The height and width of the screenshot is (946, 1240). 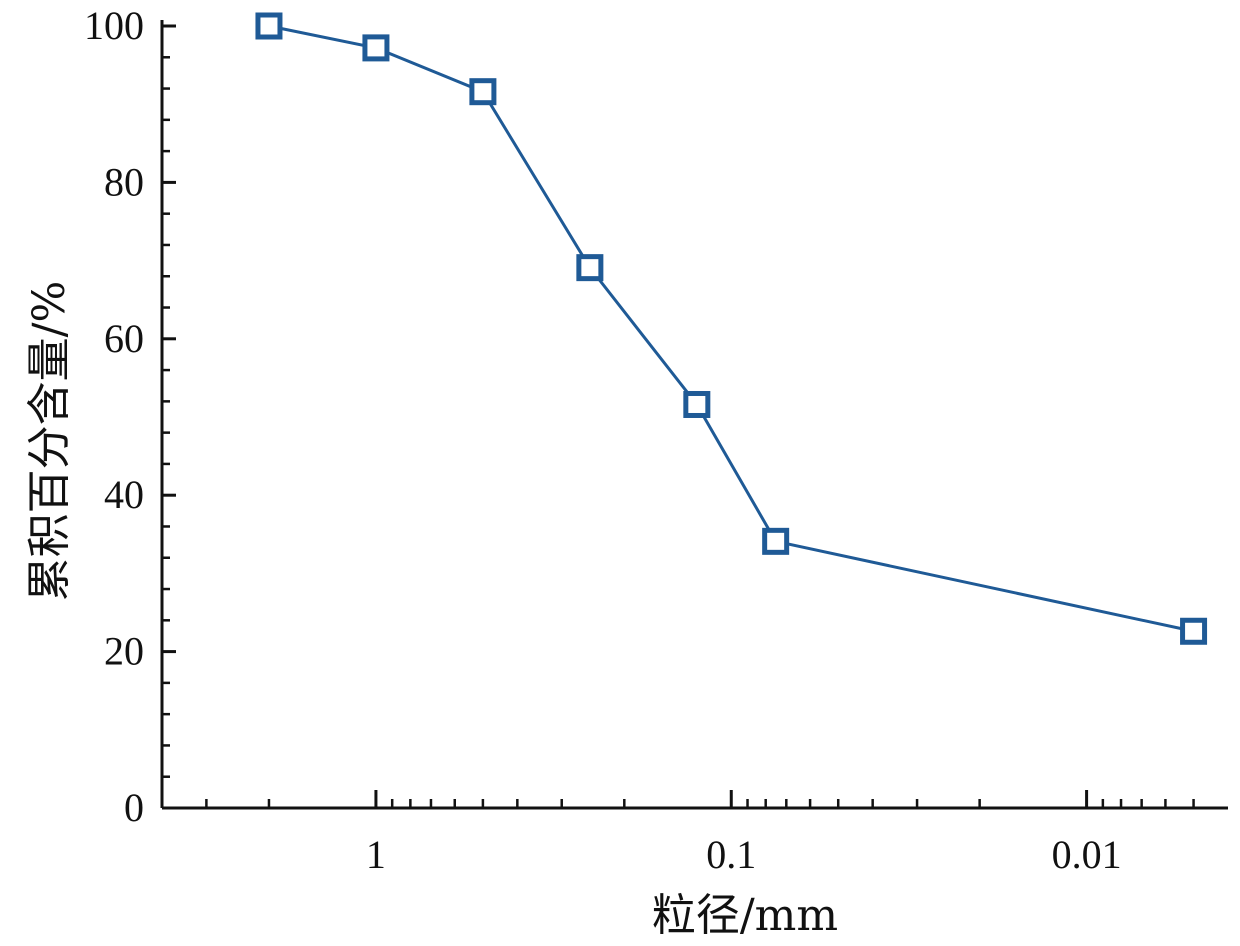 What do you see at coordinates (124, 651) in the screenshot?
I see `y-tick-label: 20` at bounding box center [124, 651].